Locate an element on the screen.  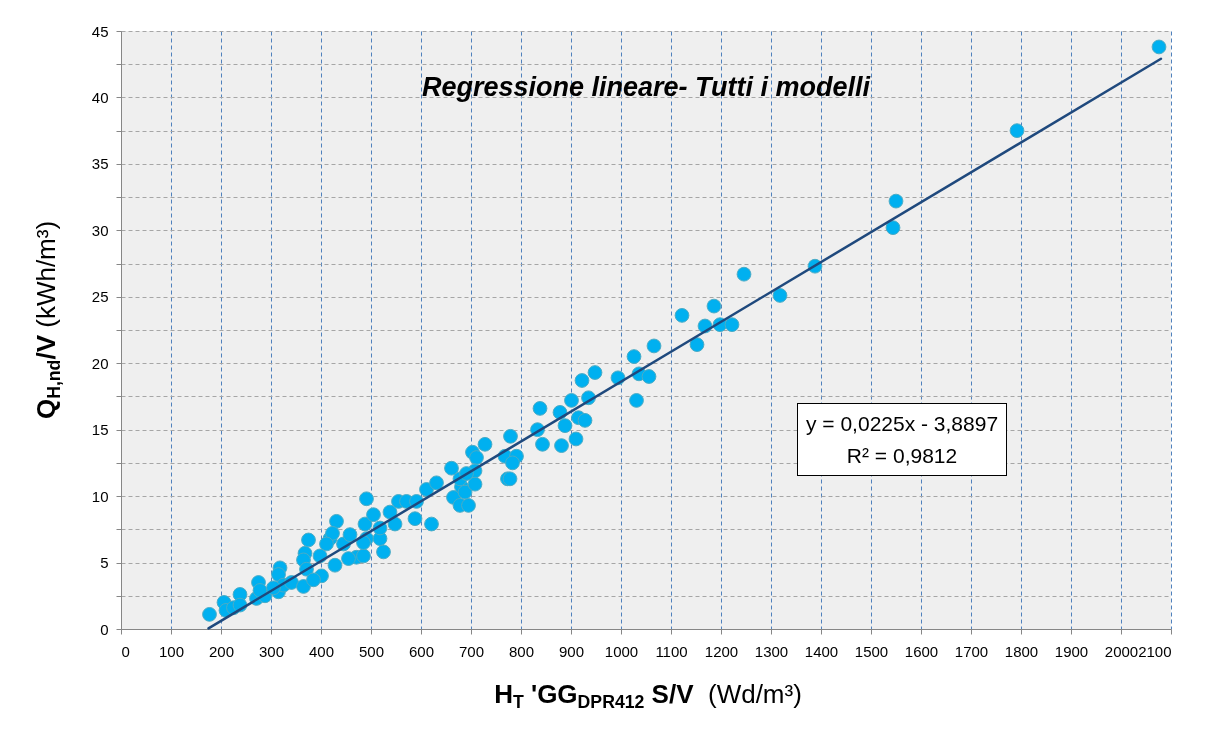
x-tick-label: 600 is located at coordinates (421, 651).